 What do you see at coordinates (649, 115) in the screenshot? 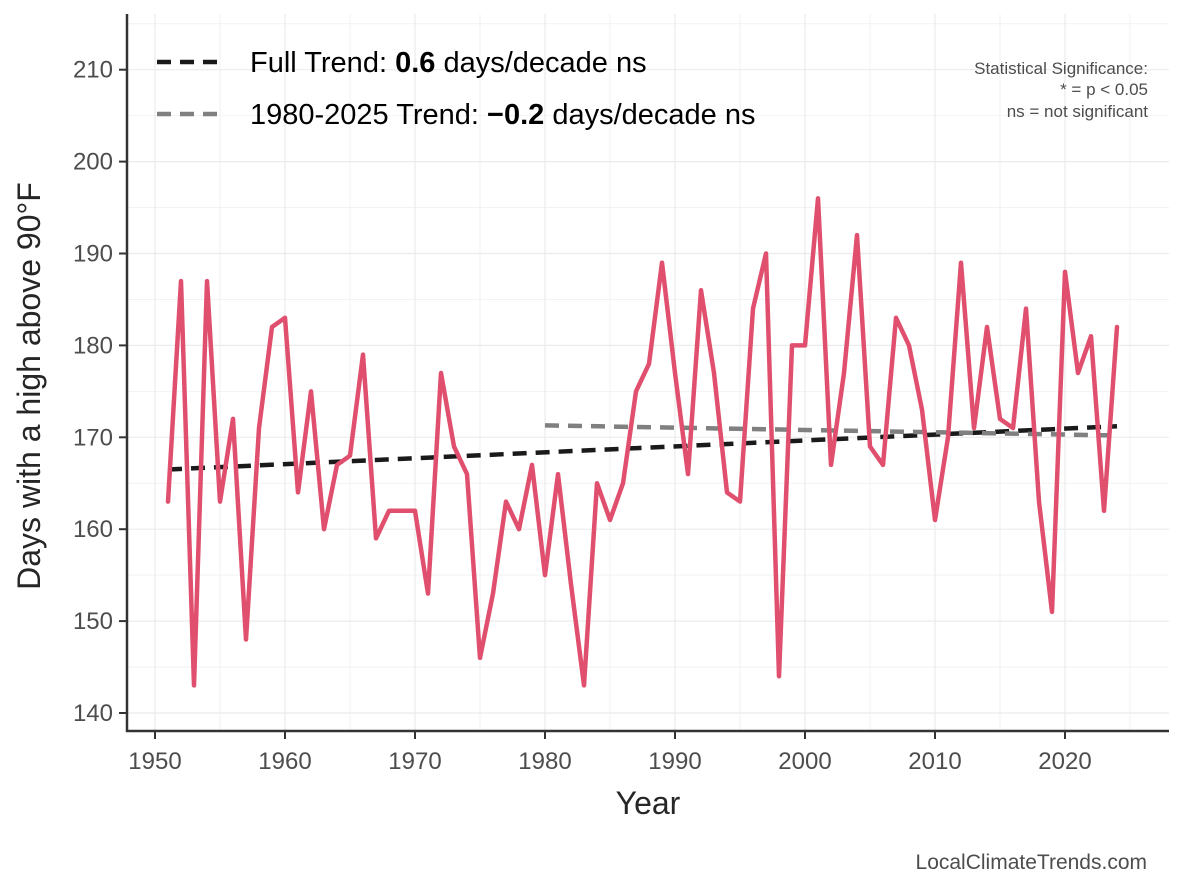
I see `legend-recent-trend-suffix: days/decade ns` at bounding box center [649, 115].